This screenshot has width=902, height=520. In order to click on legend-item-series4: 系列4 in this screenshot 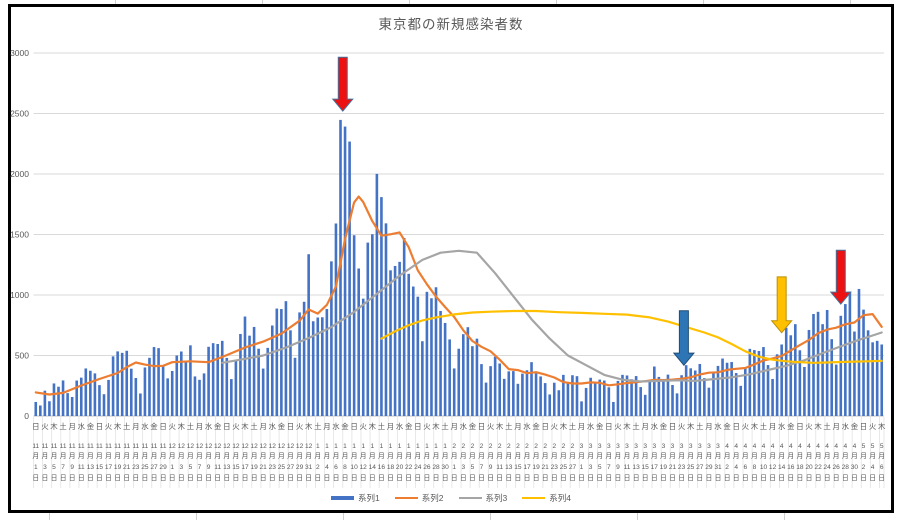, I will do `click(546, 498)`.